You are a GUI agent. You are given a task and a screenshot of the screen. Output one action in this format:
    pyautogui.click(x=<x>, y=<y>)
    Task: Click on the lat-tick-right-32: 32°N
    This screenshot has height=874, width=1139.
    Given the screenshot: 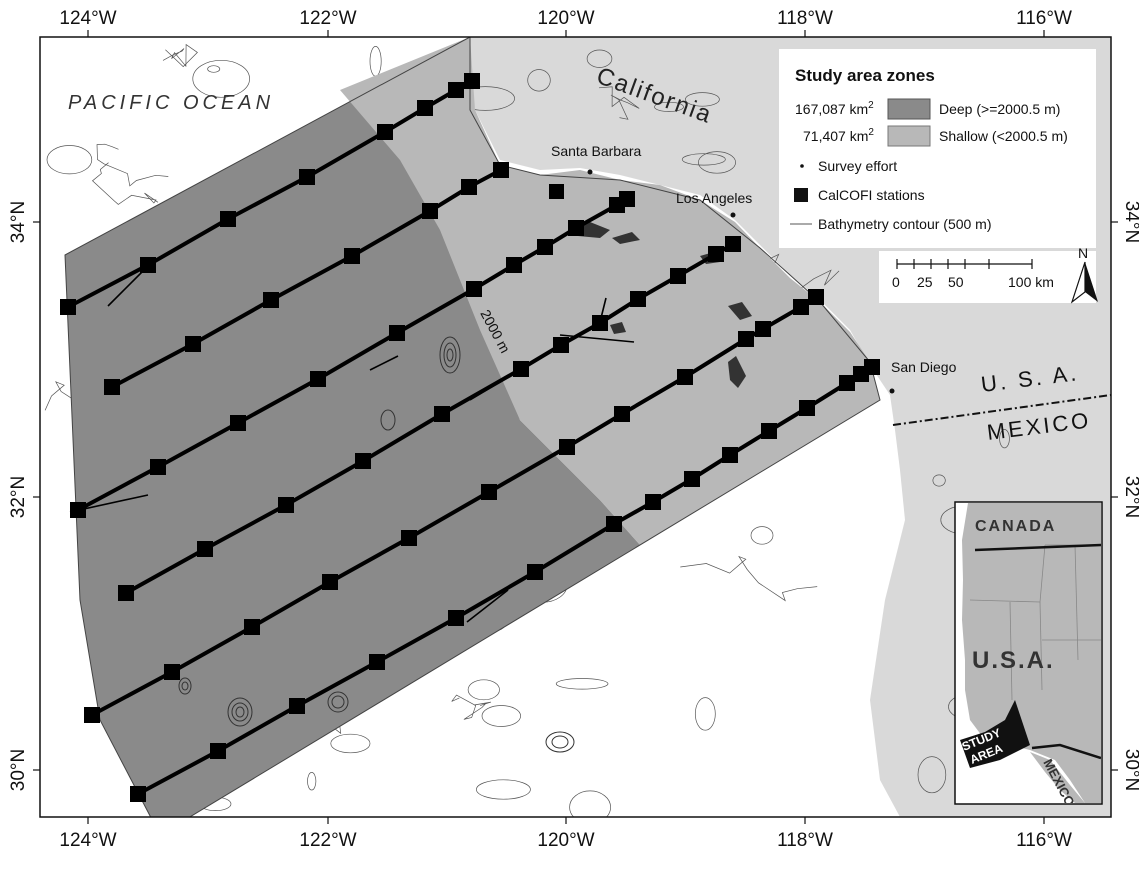 What is the action you would take?
    pyautogui.click(x=1130, y=497)
    